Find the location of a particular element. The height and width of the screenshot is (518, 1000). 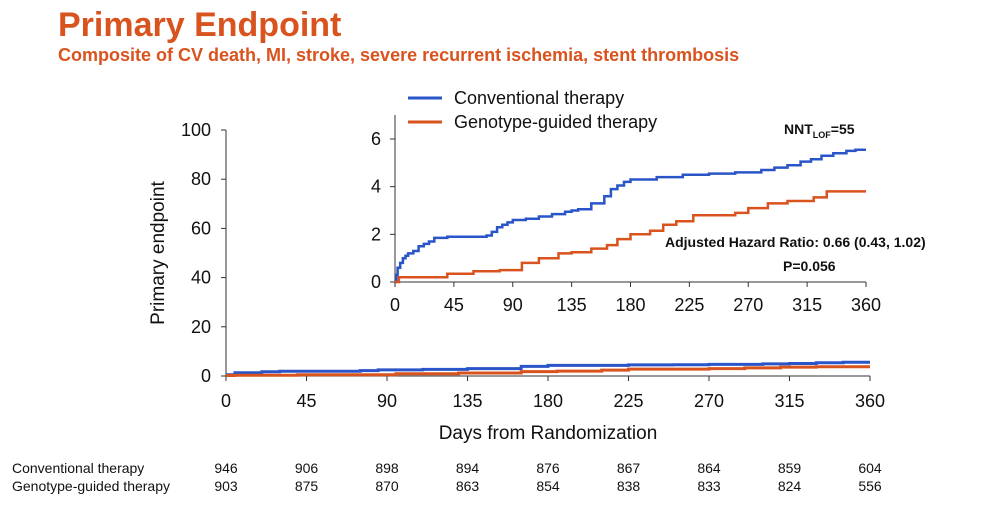

legend-label-genotype: Genotype-guided therapy is located at coordinates (555, 122).